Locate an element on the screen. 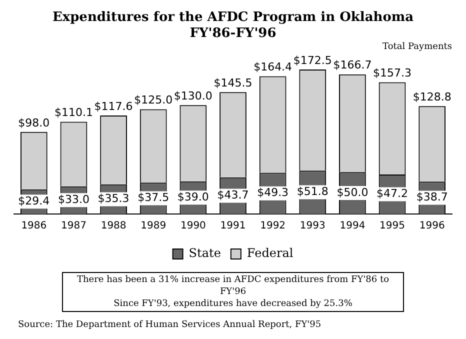 This screenshot has height=339, width=466. data-label: $50.0 is located at coordinates (352, 192).